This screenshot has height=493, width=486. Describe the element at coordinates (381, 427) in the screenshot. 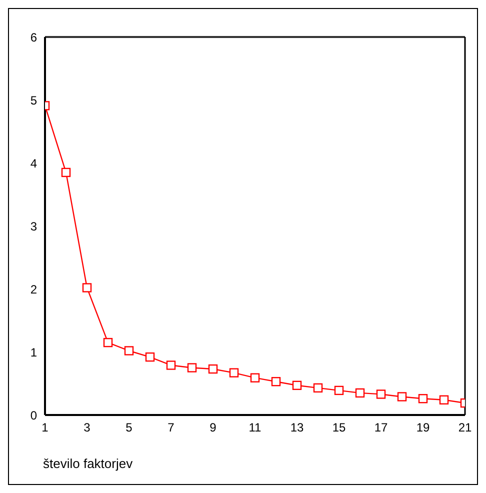

I see `x-tick-label: 17` at that location.